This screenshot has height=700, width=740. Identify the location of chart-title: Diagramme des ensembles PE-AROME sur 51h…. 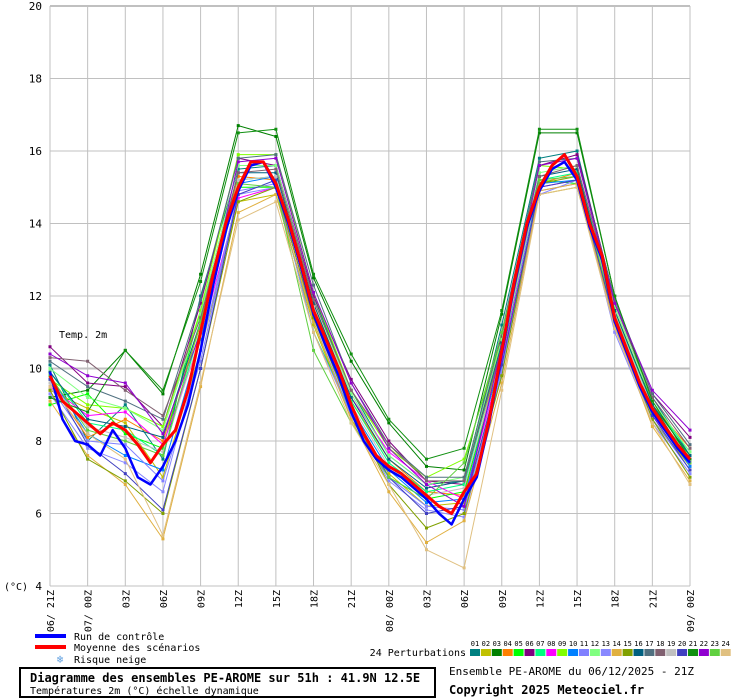
(225, 678).